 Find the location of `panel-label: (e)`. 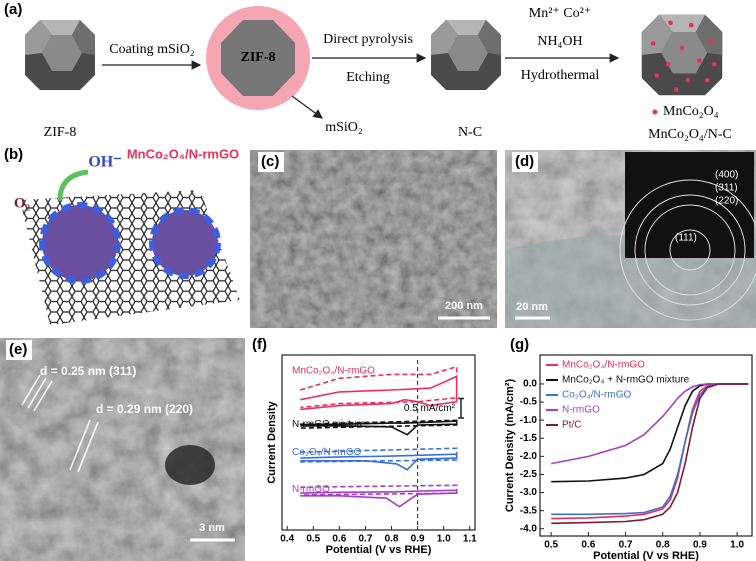

panel-label: (e) is located at coordinates (18, 349).